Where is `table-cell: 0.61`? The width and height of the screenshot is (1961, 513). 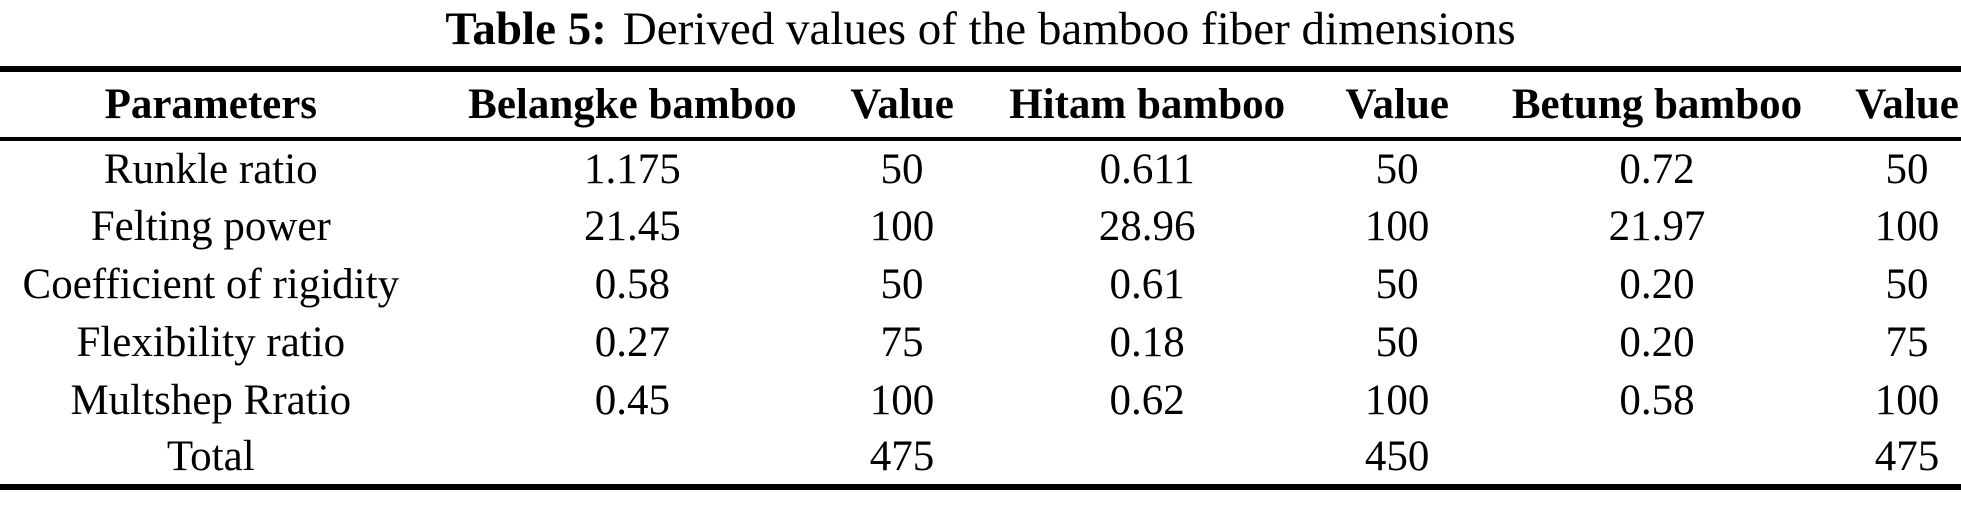
table-cell: 0.61 is located at coordinates (1147, 284).